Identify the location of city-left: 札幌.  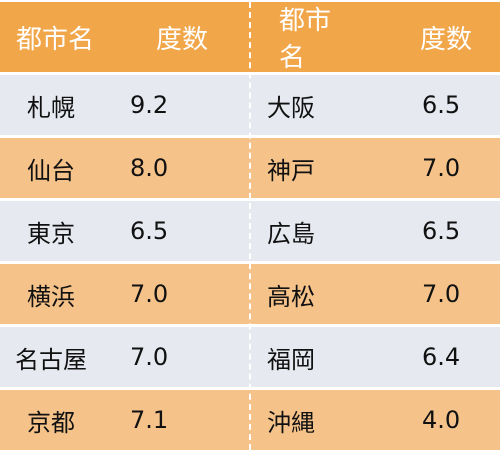
(51, 107).